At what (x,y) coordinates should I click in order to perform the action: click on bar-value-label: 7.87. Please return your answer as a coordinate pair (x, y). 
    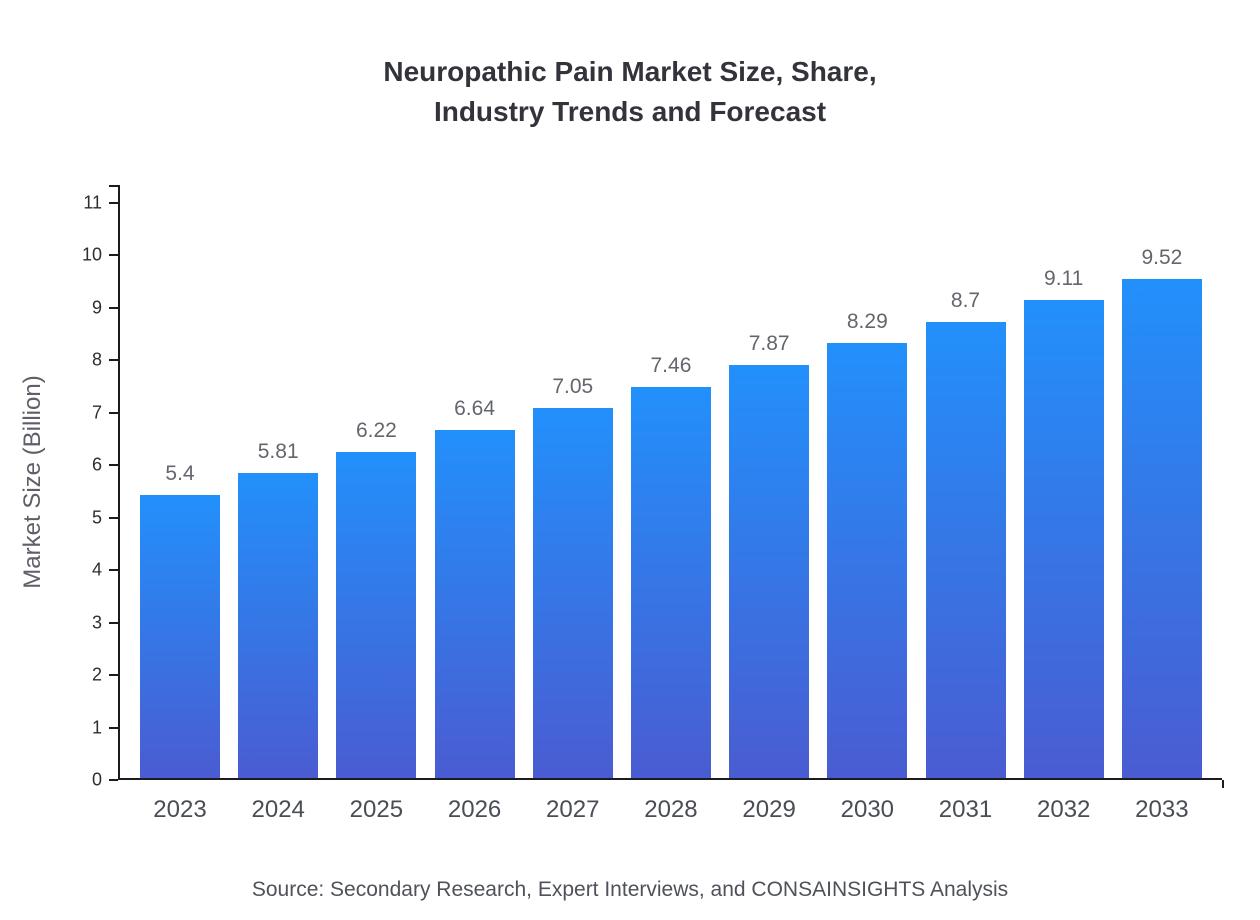
    Looking at the image, I should click on (769, 344).